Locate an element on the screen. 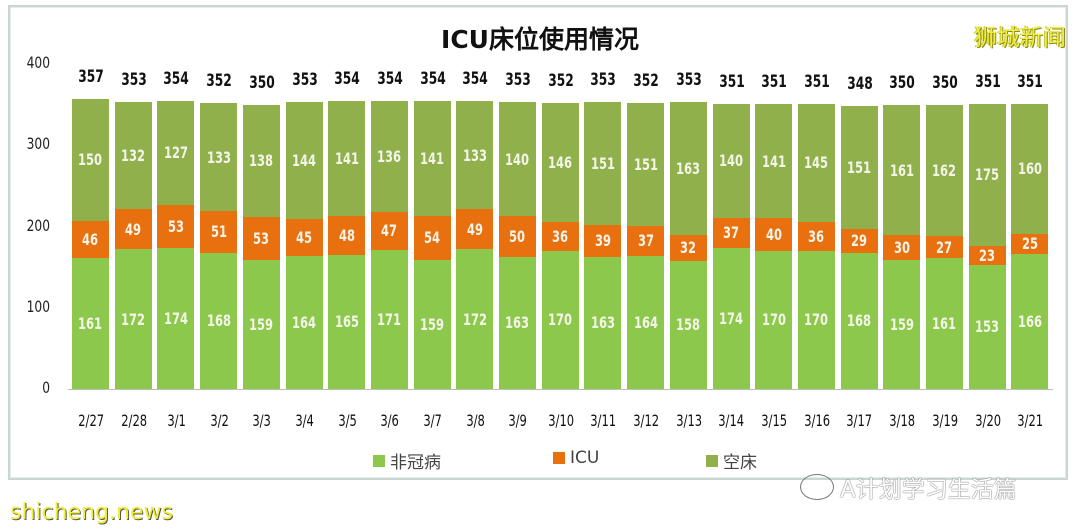  bar-segment: 171 is located at coordinates (389, 319).